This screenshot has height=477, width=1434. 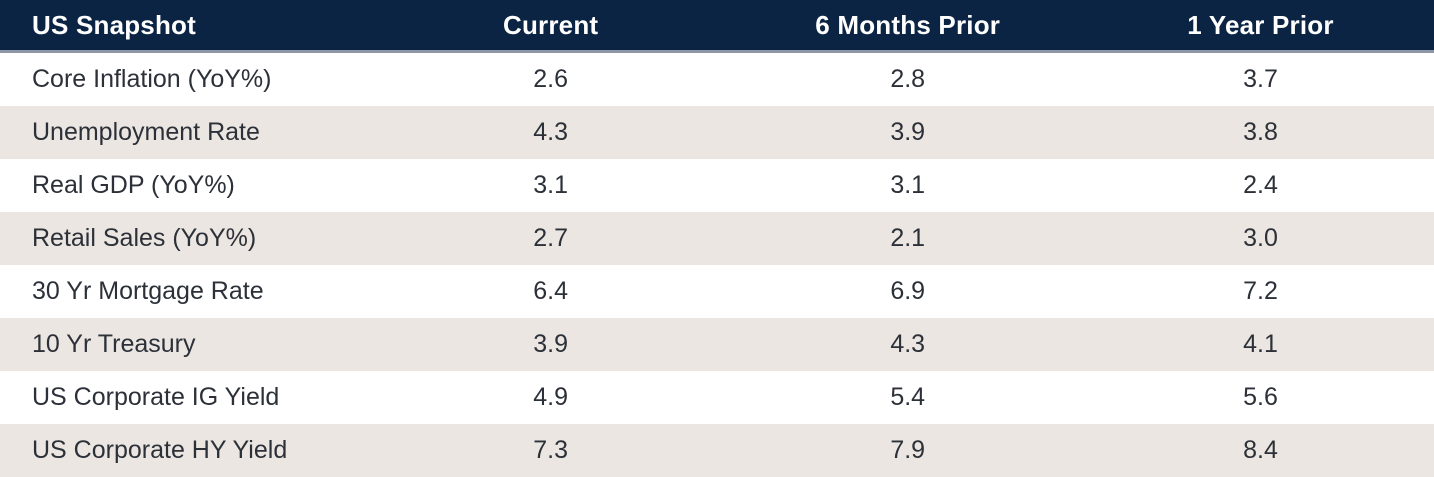 I want to click on cell-value: 4.9, so click(x=551, y=397).